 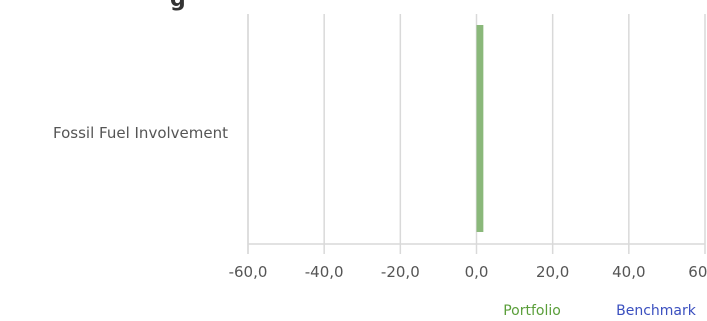 What do you see at coordinates (532, 311) in the screenshot?
I see `legend-portfolio: Portfolio` at bounding box center [532, 311].